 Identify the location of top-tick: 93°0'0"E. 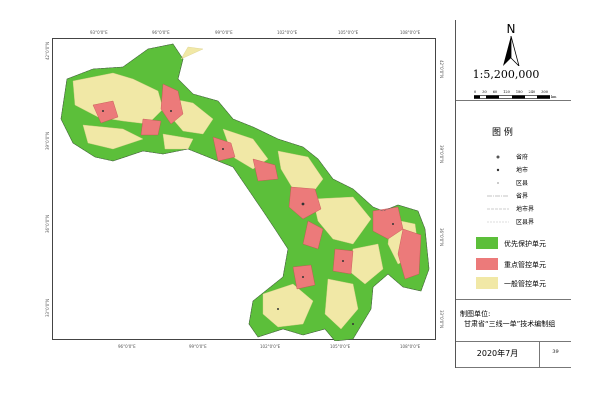
(99, 32).